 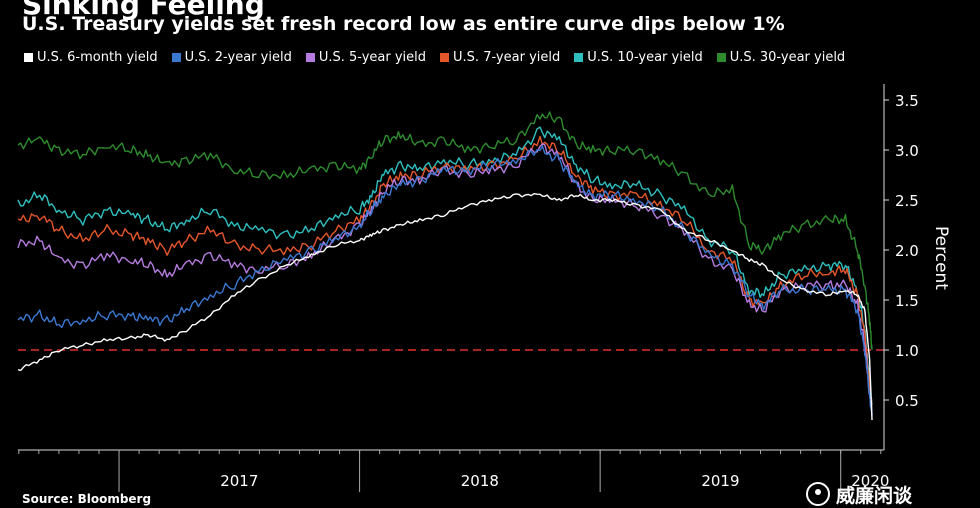 I want to click on y-axis-label: Percent, so click(x=941, y=258).